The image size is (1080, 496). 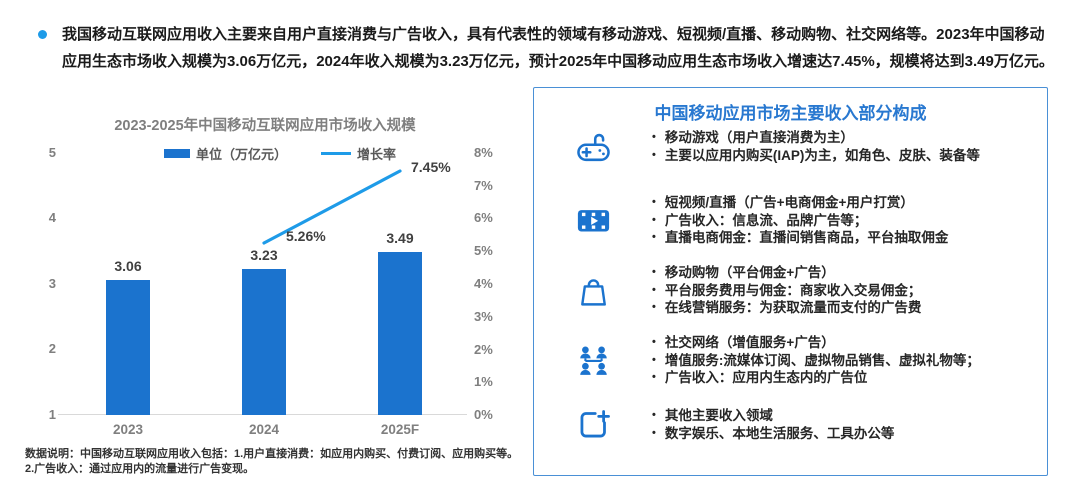 I want to click on bullet-item: 移动游戏（用户直接消费为主）, so click(x=816, y=138).